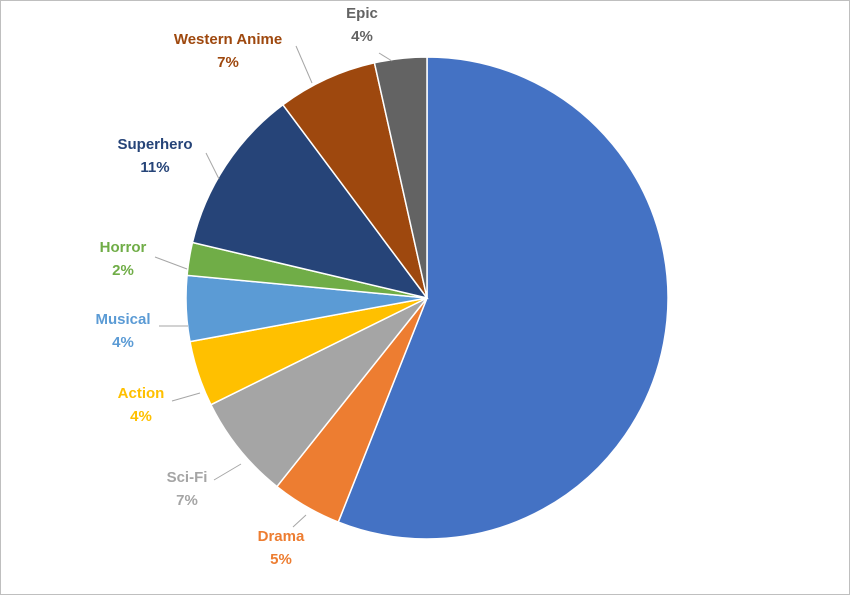 This screenshot has width=850, height=595. What do you see at coordinates (123, 247) in the screenshot?
I see `slice-label-horror: Horror` at bounding box center [123, 247].